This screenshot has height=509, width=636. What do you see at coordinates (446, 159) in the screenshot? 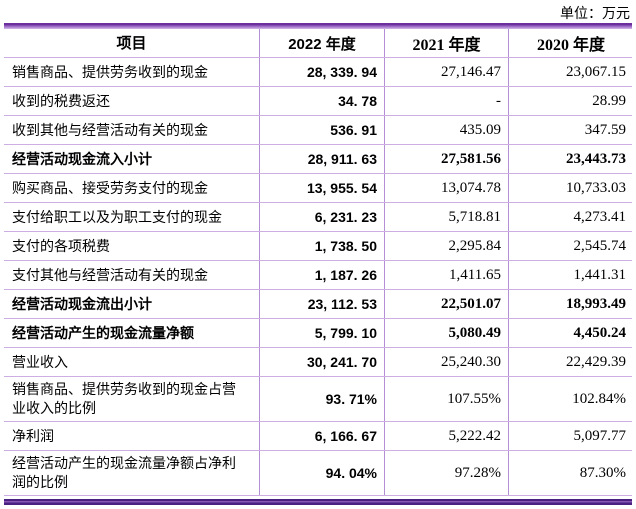
I see `row-value-2021: 27,581.56` at bounding box center [446, 159].